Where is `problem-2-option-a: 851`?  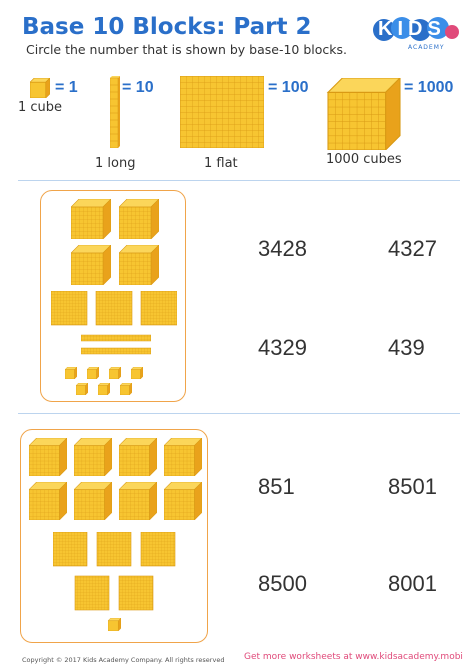
problem-2-option-a: 851 is located at coordinates (276, 486).